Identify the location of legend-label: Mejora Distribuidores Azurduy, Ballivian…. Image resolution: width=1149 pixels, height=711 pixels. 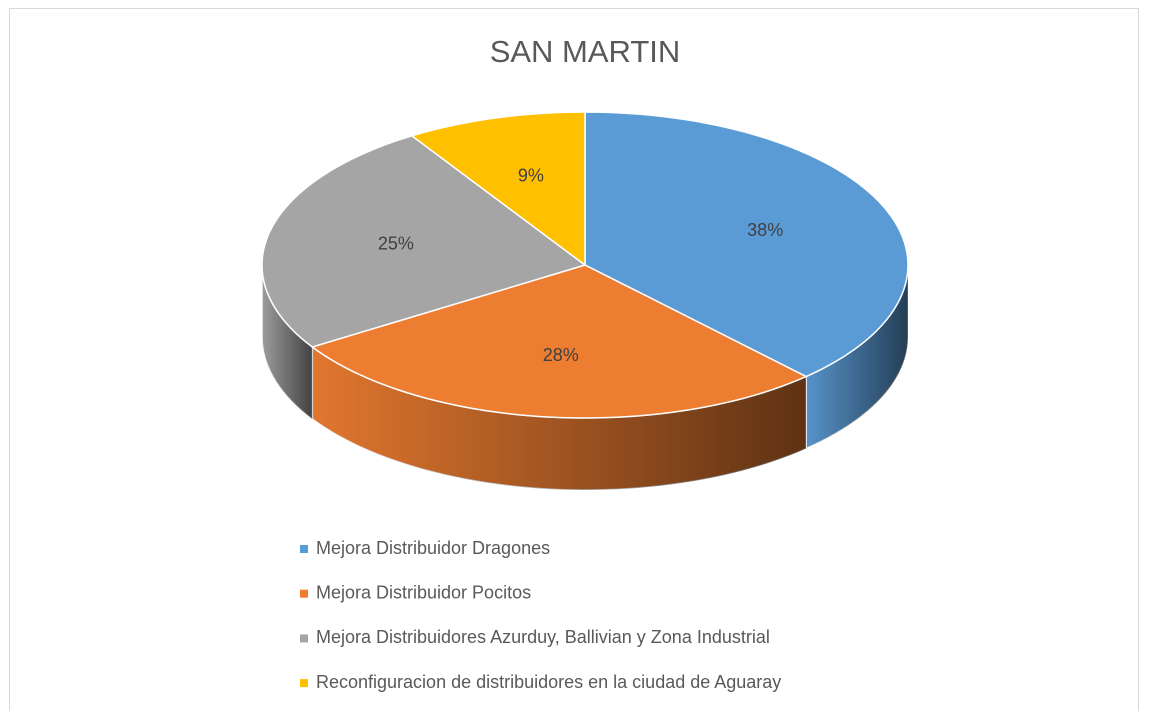
(543, 637).